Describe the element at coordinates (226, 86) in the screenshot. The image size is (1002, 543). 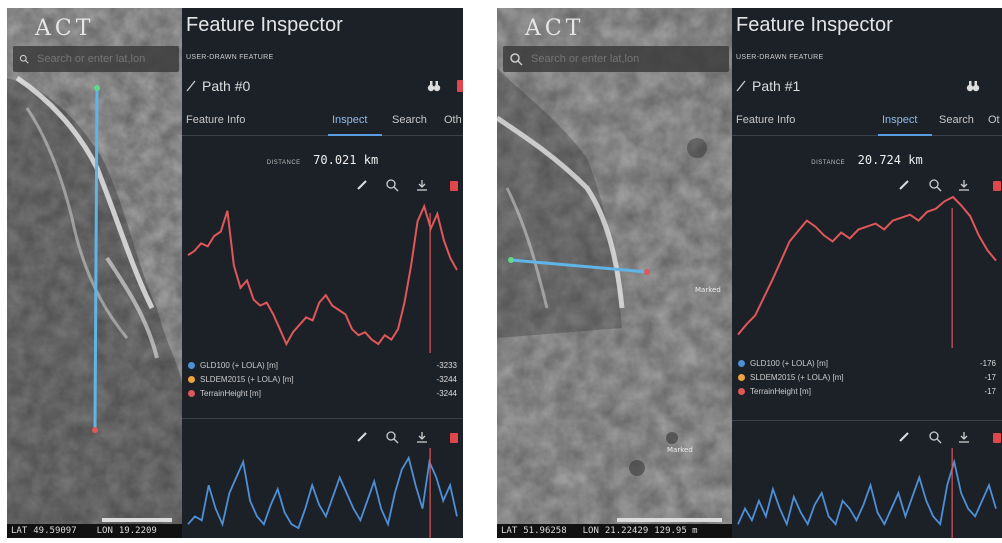
I see `path-name: Path #0` at that location.